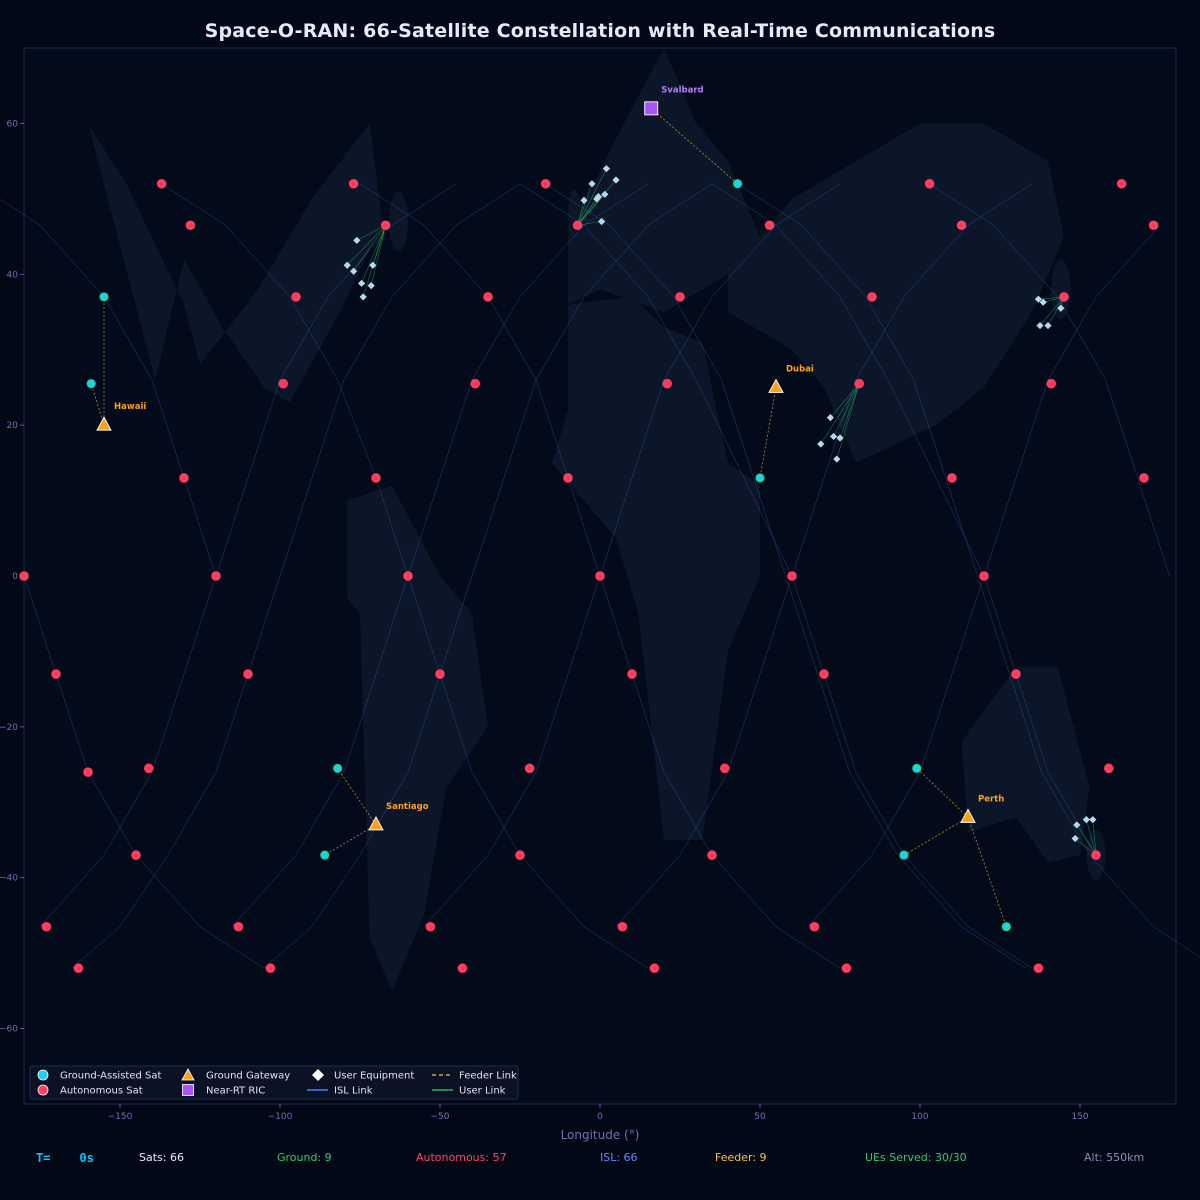 The width and height of the screenshot is (1200, 1200). I want to click on gateway-label: Santiago, so click(407, 807).